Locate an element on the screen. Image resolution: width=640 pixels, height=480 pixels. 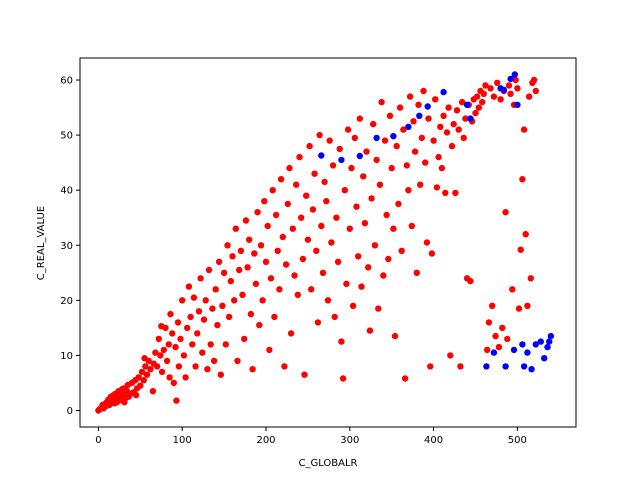
x-axis-ticks: 0 100 200 300 400 500 is located at coordinates (311, 436).